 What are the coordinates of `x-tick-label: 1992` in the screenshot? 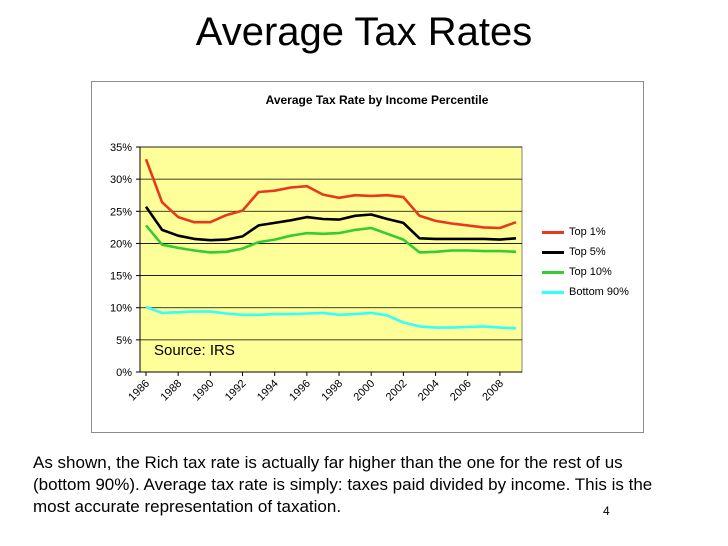 It's located at (236, 391).